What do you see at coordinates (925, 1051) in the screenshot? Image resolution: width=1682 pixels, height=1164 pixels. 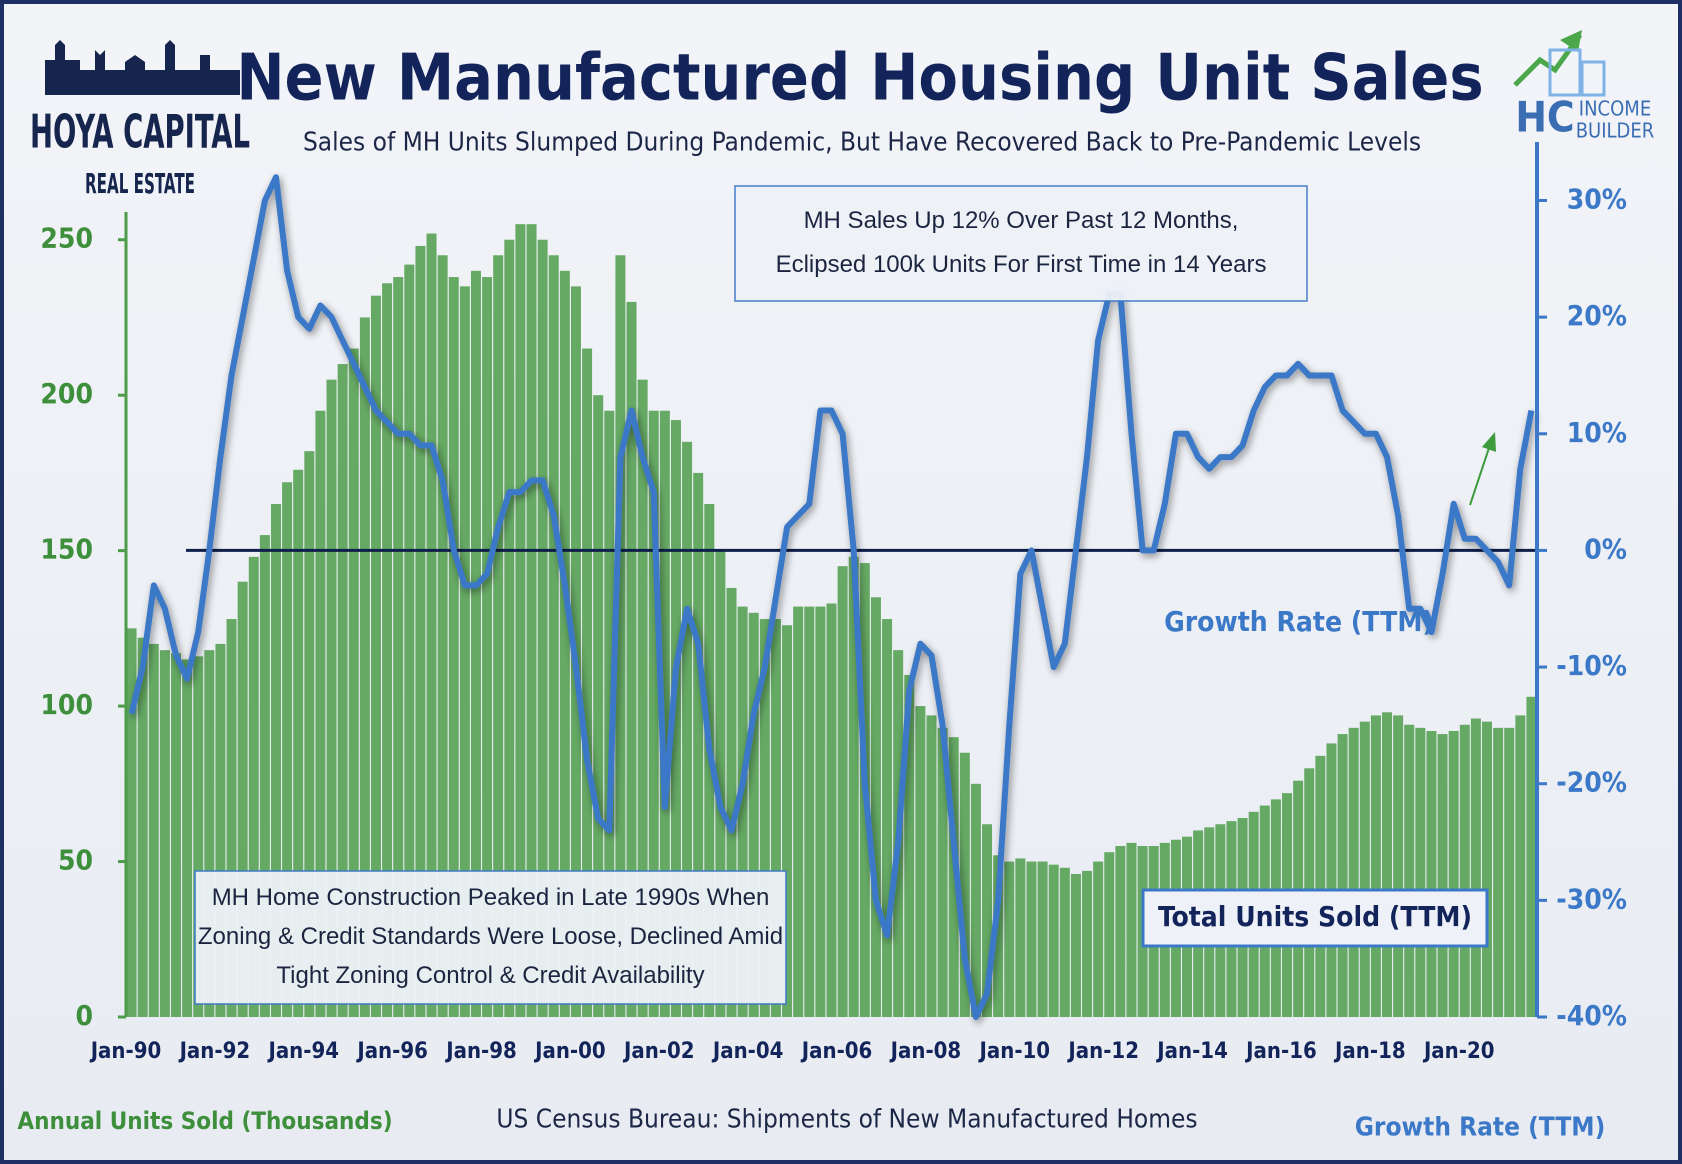 I see `x-tick-label: Jan-08` at bounding box center [925, 1051].